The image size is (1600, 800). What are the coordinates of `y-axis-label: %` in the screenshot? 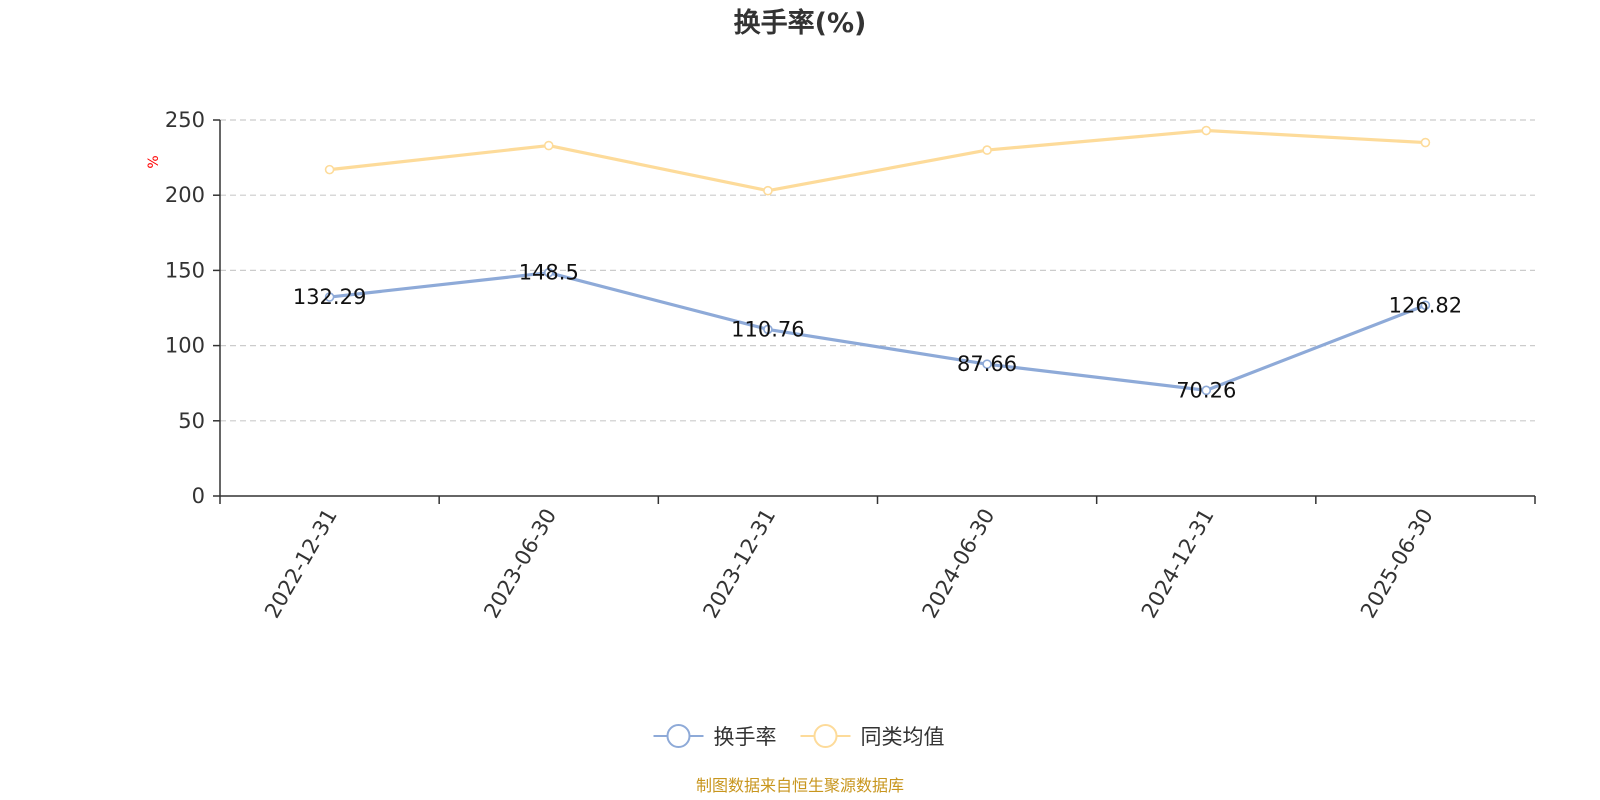 It's located at (154, 161).